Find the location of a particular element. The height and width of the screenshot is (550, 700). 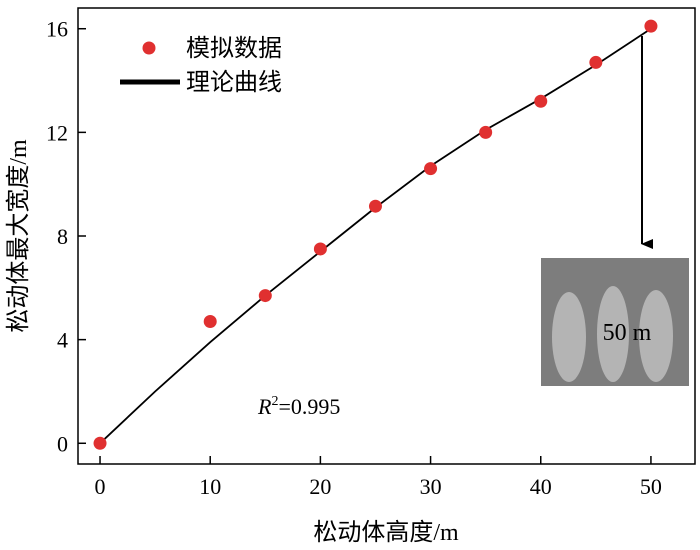

inset-image: 50 m is located at coordinates (615, 322).